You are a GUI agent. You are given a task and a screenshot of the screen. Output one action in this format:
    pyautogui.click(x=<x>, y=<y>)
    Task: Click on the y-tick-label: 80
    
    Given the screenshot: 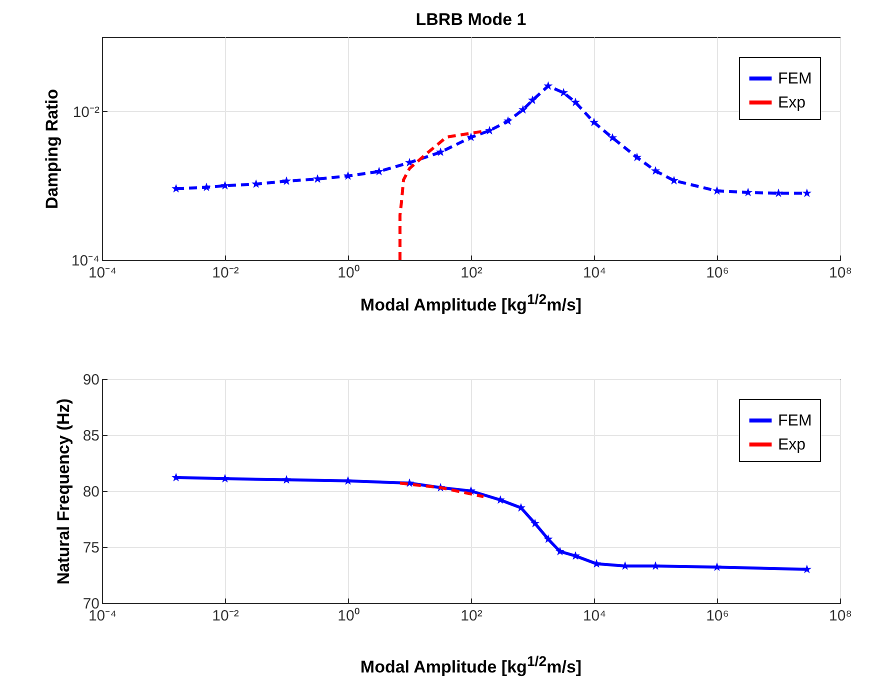 What is the action you would take?
    pyautogui.click(x=91, y=492)
    